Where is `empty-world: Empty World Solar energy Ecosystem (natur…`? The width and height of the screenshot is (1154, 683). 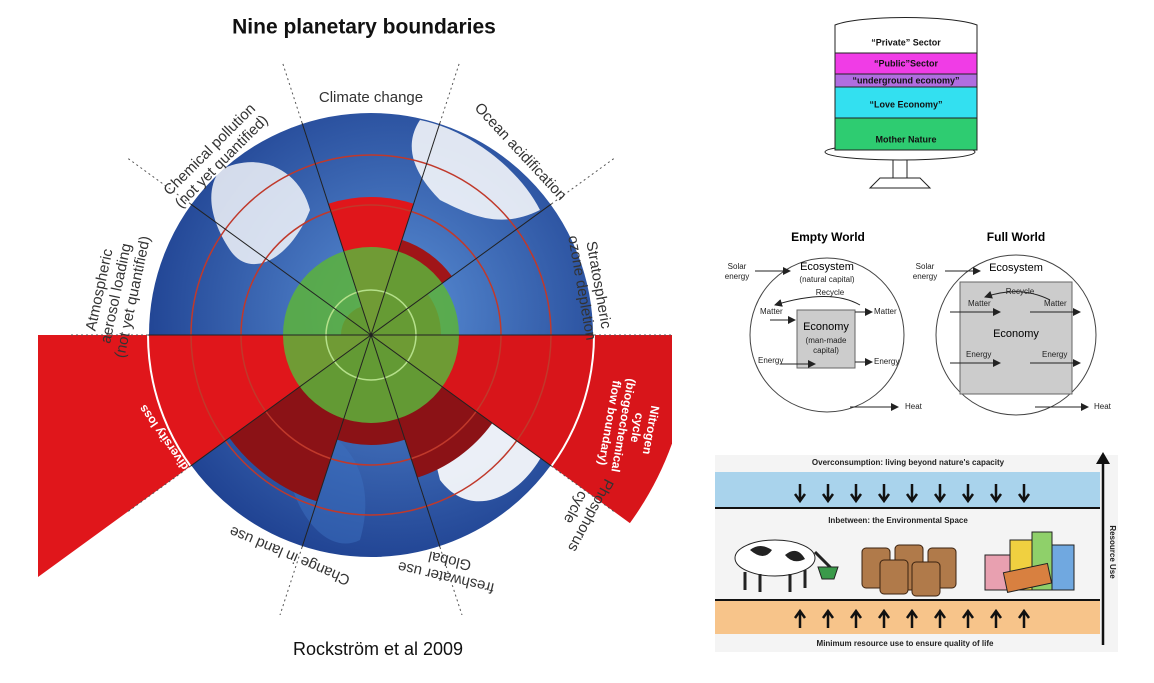 empty-world: Empty World Solar energy Ecosystem (natur… is located at coordinates (824, 321).